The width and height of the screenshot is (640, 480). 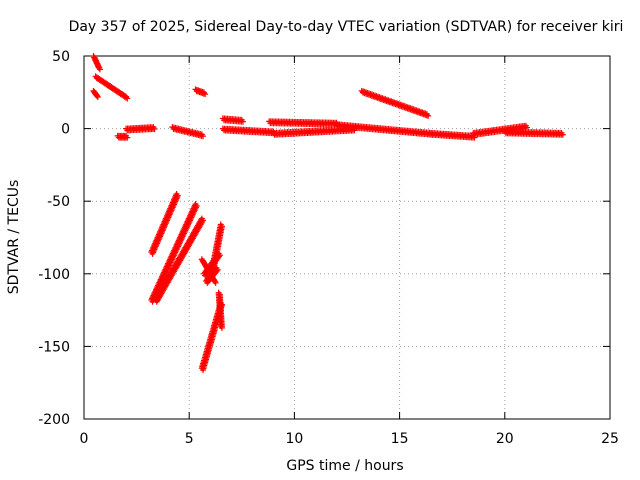 What do you see at coordinates (65, 130) in the screenshot?
I see `y-tick-label: 0` at bounding box center [65, 130].